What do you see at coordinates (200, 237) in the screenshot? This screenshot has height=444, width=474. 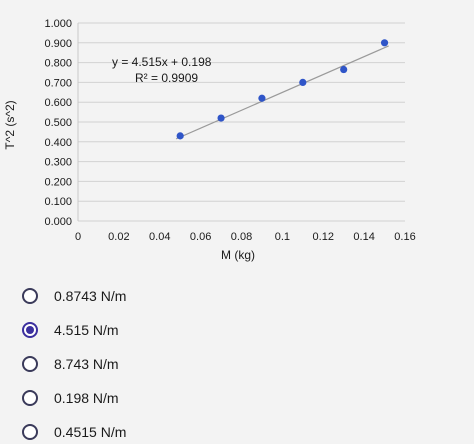 I see `x-tick-label: 0.06` at bounding box center [200, 237].